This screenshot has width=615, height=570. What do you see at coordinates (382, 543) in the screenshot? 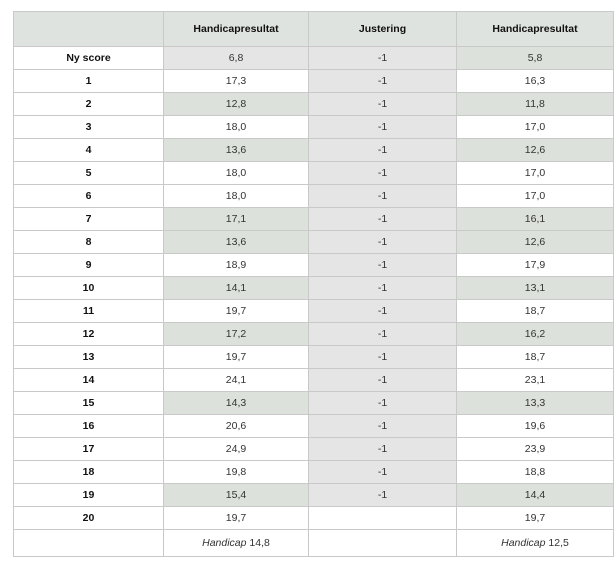
I see `footer-empty-adjust` at bounding box center [382, 543].